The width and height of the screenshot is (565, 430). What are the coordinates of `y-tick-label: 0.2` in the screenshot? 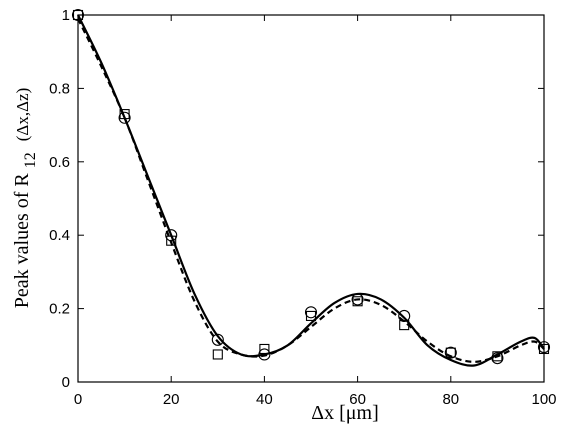 It's located at (59, 309).